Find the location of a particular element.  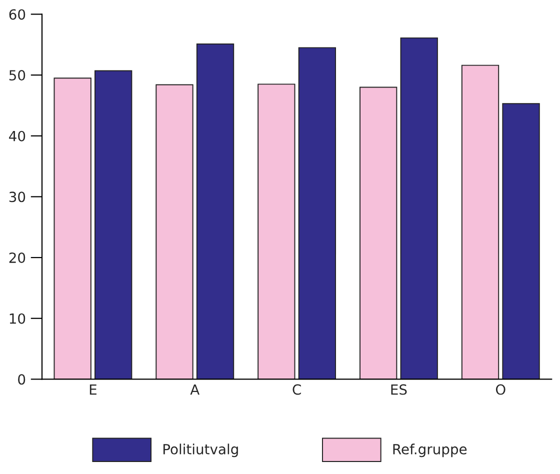

x-tick-label: ES is located at coordinates (399, 389).